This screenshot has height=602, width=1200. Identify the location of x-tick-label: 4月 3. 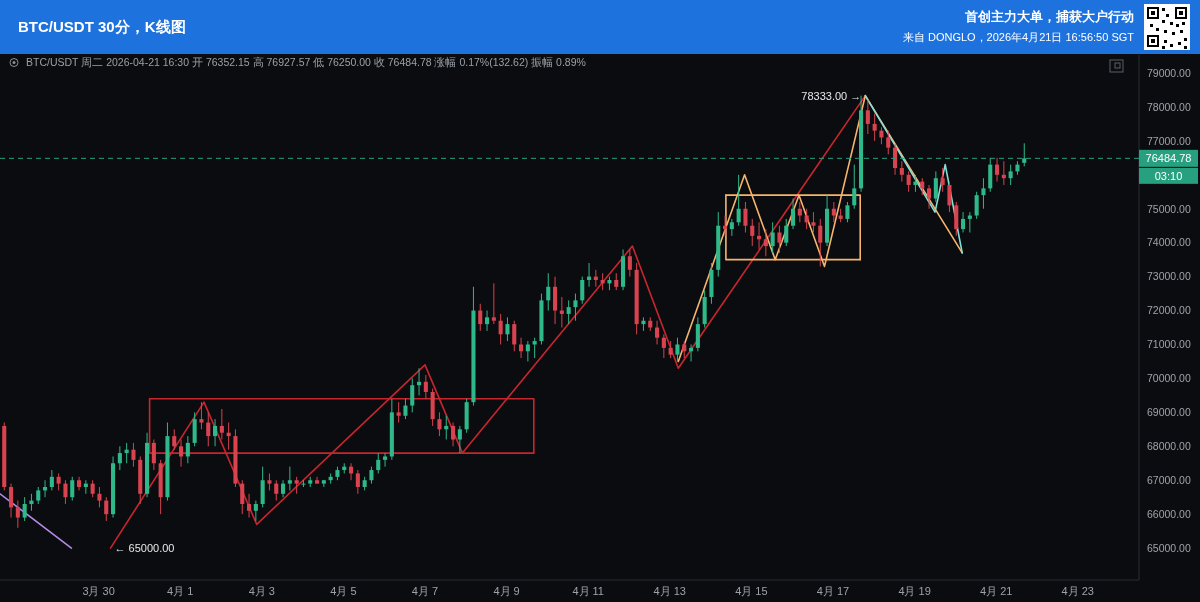
(261, 591).